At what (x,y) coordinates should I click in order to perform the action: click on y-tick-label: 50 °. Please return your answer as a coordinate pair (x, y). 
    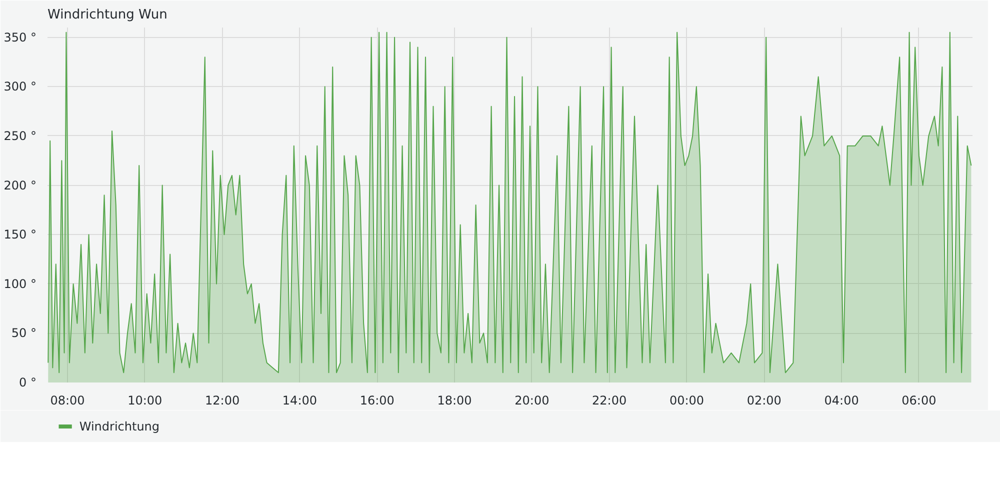
    Looking at the image, I should click on (24, 333).